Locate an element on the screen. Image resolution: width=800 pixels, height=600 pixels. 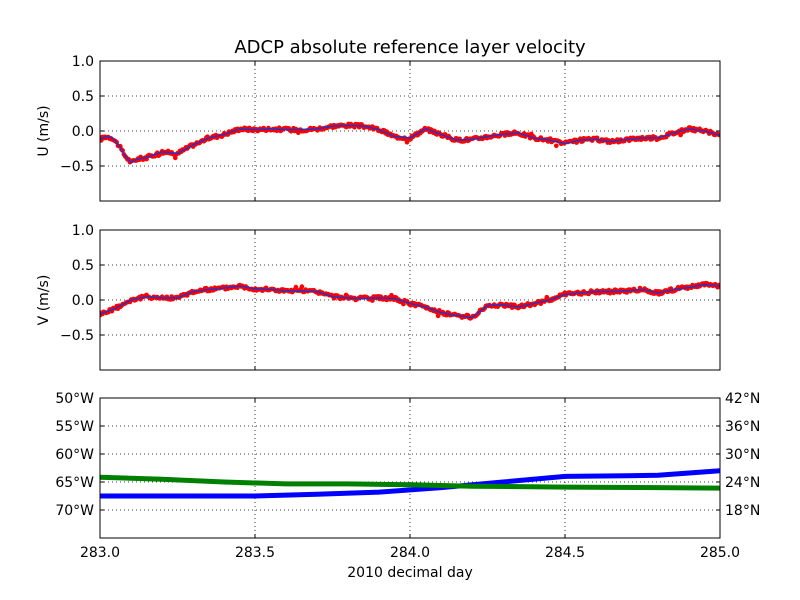
y2-tick-label: 18°N is located at coordinates (742, 511).